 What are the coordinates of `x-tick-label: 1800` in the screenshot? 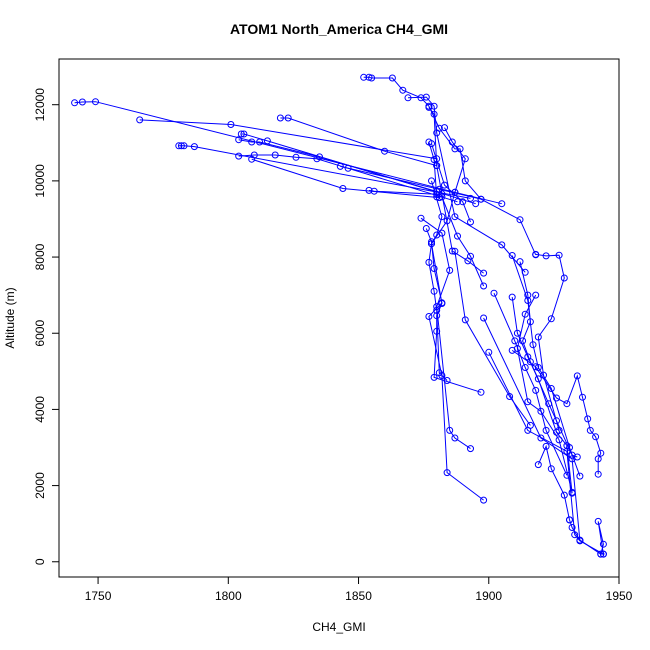 It's located at (228, 596).